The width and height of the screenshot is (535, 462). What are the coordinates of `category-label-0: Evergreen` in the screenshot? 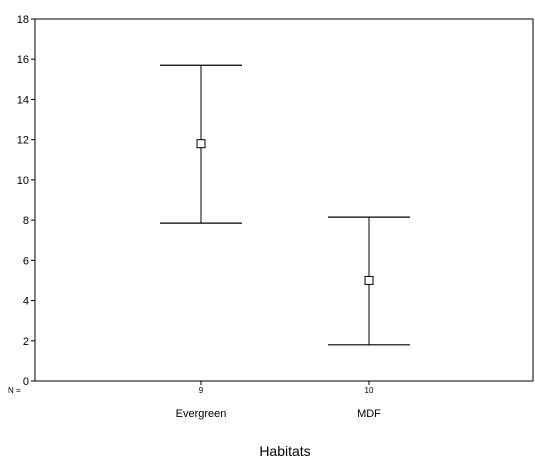 It's located at (201, 414).